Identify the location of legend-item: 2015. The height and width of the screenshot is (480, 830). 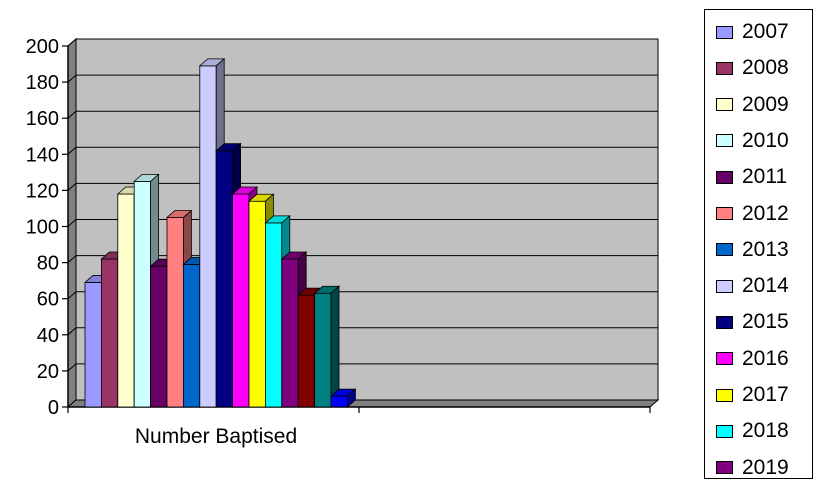
(752, 322).